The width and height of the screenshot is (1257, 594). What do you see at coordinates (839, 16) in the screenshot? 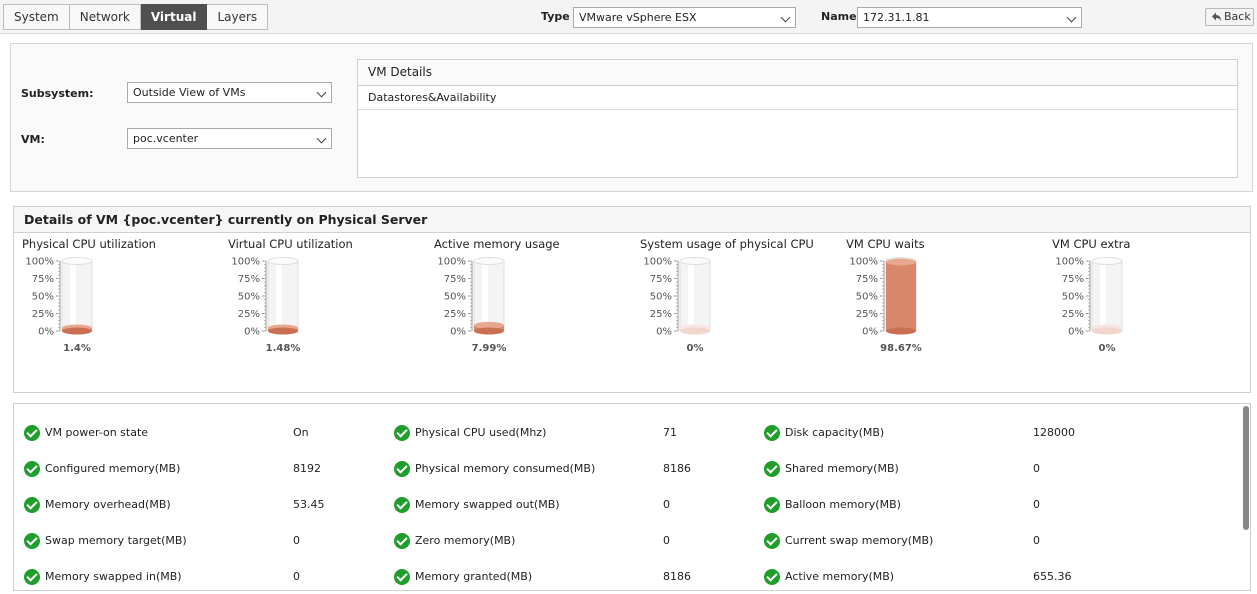
I see `name-label: Name` at bounding box center [839, 16].